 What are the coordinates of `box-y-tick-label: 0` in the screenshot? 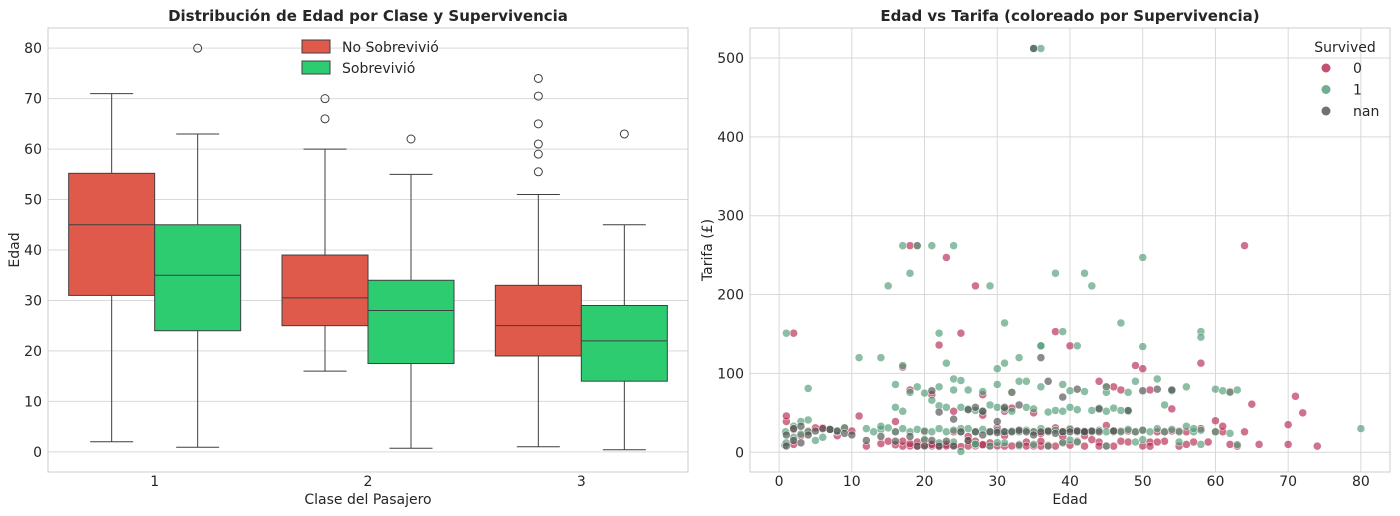 It's located at (37, 453).